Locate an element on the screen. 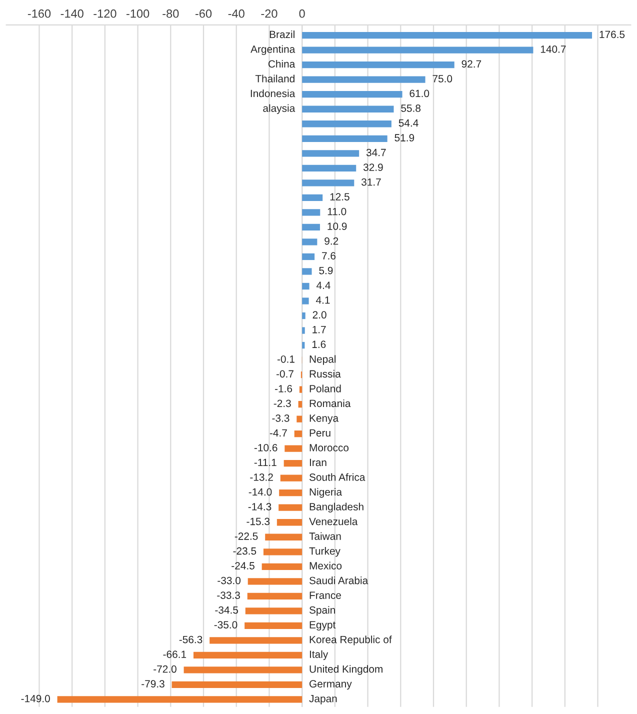 This screenshot has width=637, height=714. y-tick-label: Venezuela is located at coordinates (333, 522).